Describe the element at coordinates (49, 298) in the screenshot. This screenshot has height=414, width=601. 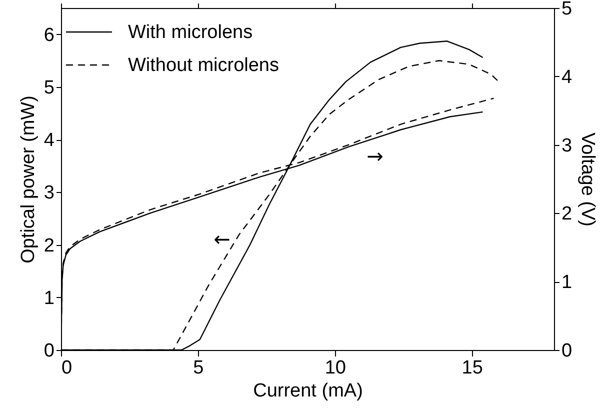
I see `y-tick-label: 1` at that location.